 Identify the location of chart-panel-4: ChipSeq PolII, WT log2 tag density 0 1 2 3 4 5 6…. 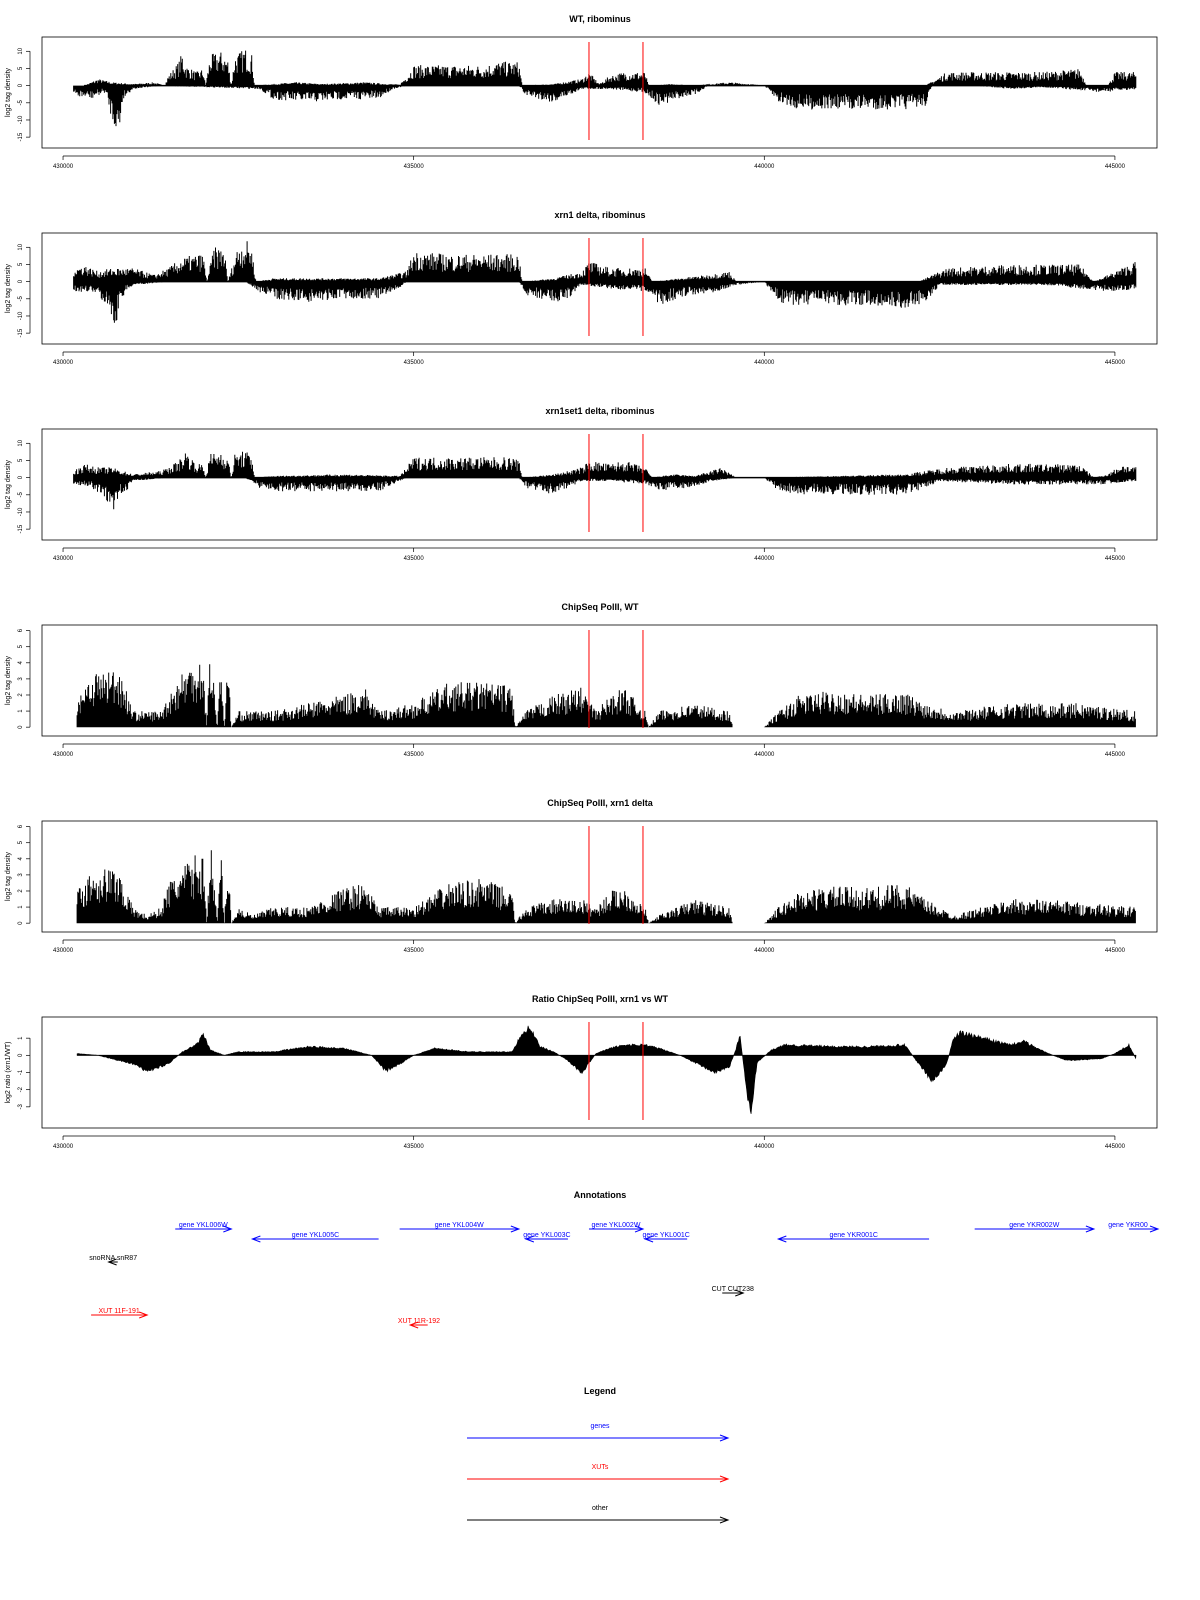
(581, 680).